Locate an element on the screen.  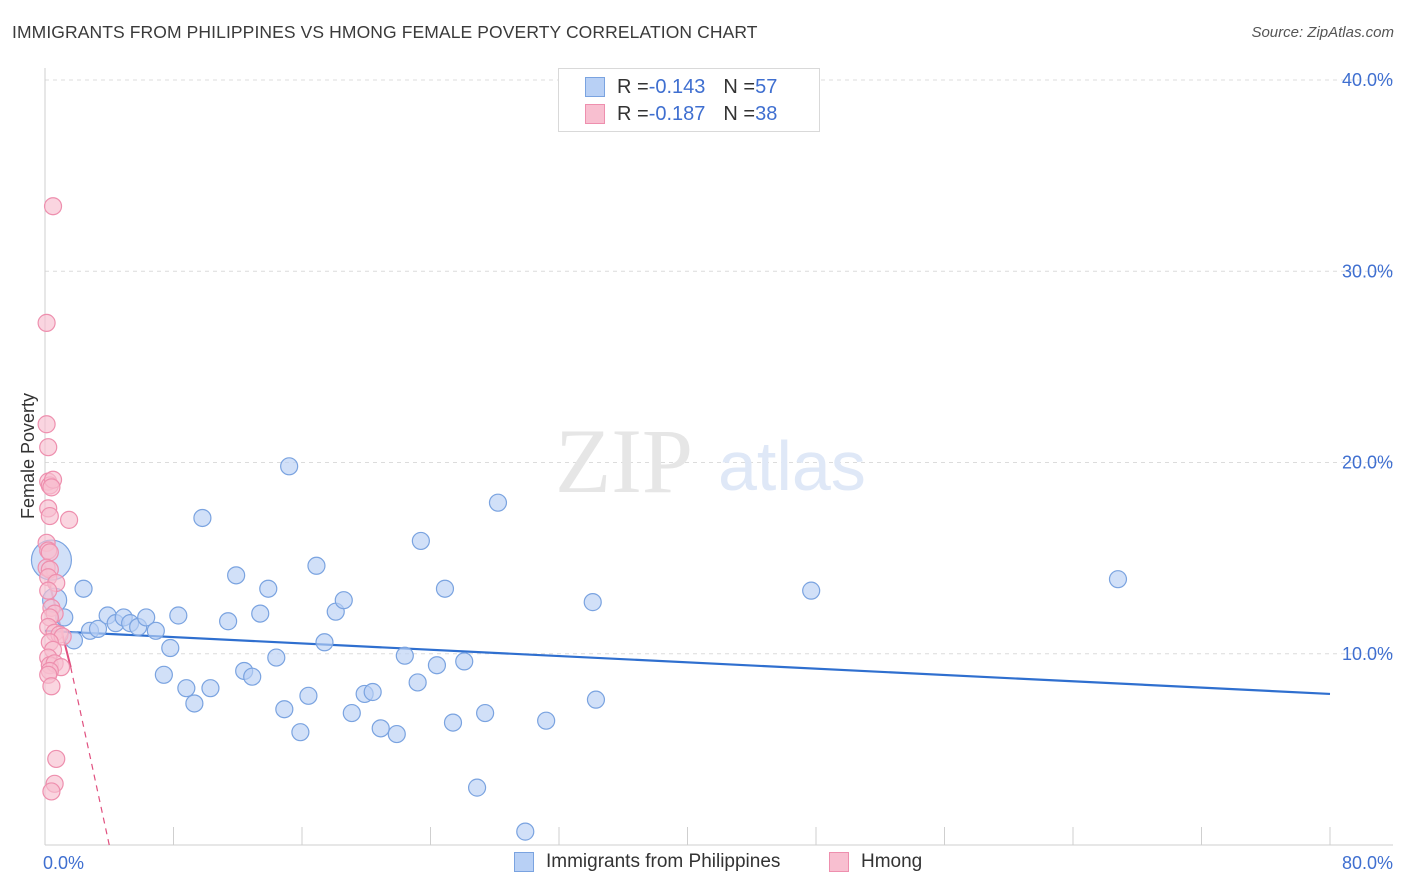
x-tick-label-max: 80.0% is located at coordinates (1367, 863).